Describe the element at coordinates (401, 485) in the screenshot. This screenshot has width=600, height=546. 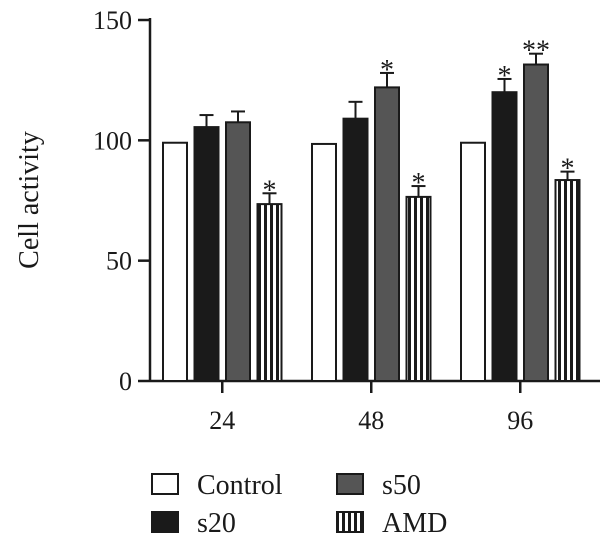
I see `legend-label: s50` at that location.